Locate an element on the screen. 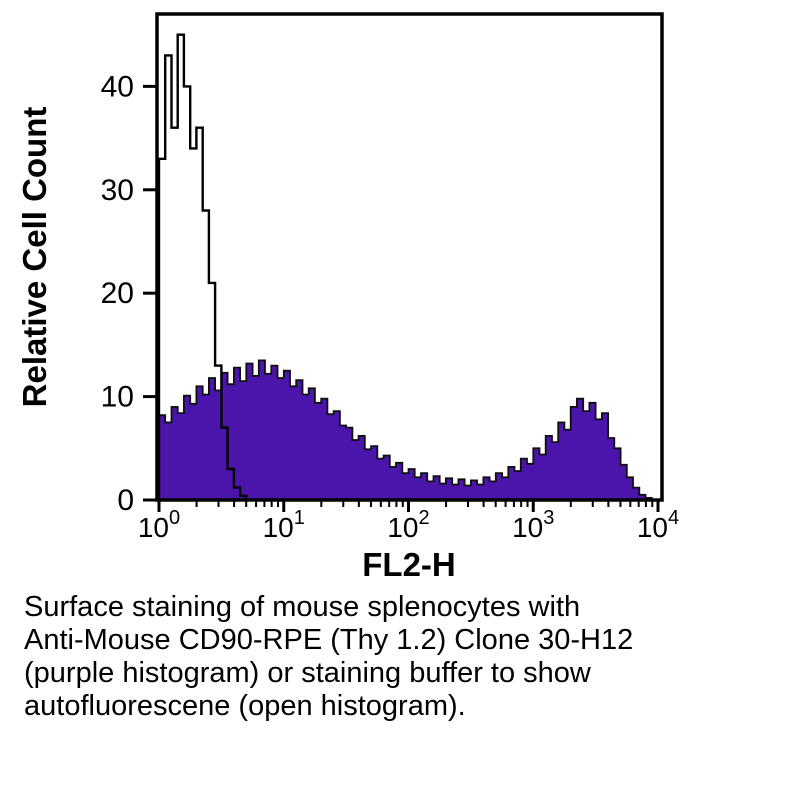  x-axis-ticks is located at coordinates (408, 506).